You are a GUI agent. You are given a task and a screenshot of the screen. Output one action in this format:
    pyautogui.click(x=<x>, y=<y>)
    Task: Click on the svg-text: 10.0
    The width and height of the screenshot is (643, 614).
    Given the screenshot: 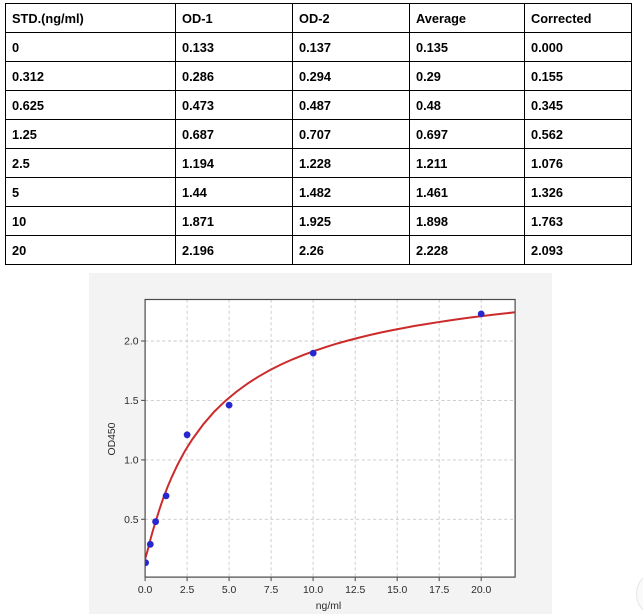 What is the action you would take?
    pyautogui.click(x=313, y=590)
    